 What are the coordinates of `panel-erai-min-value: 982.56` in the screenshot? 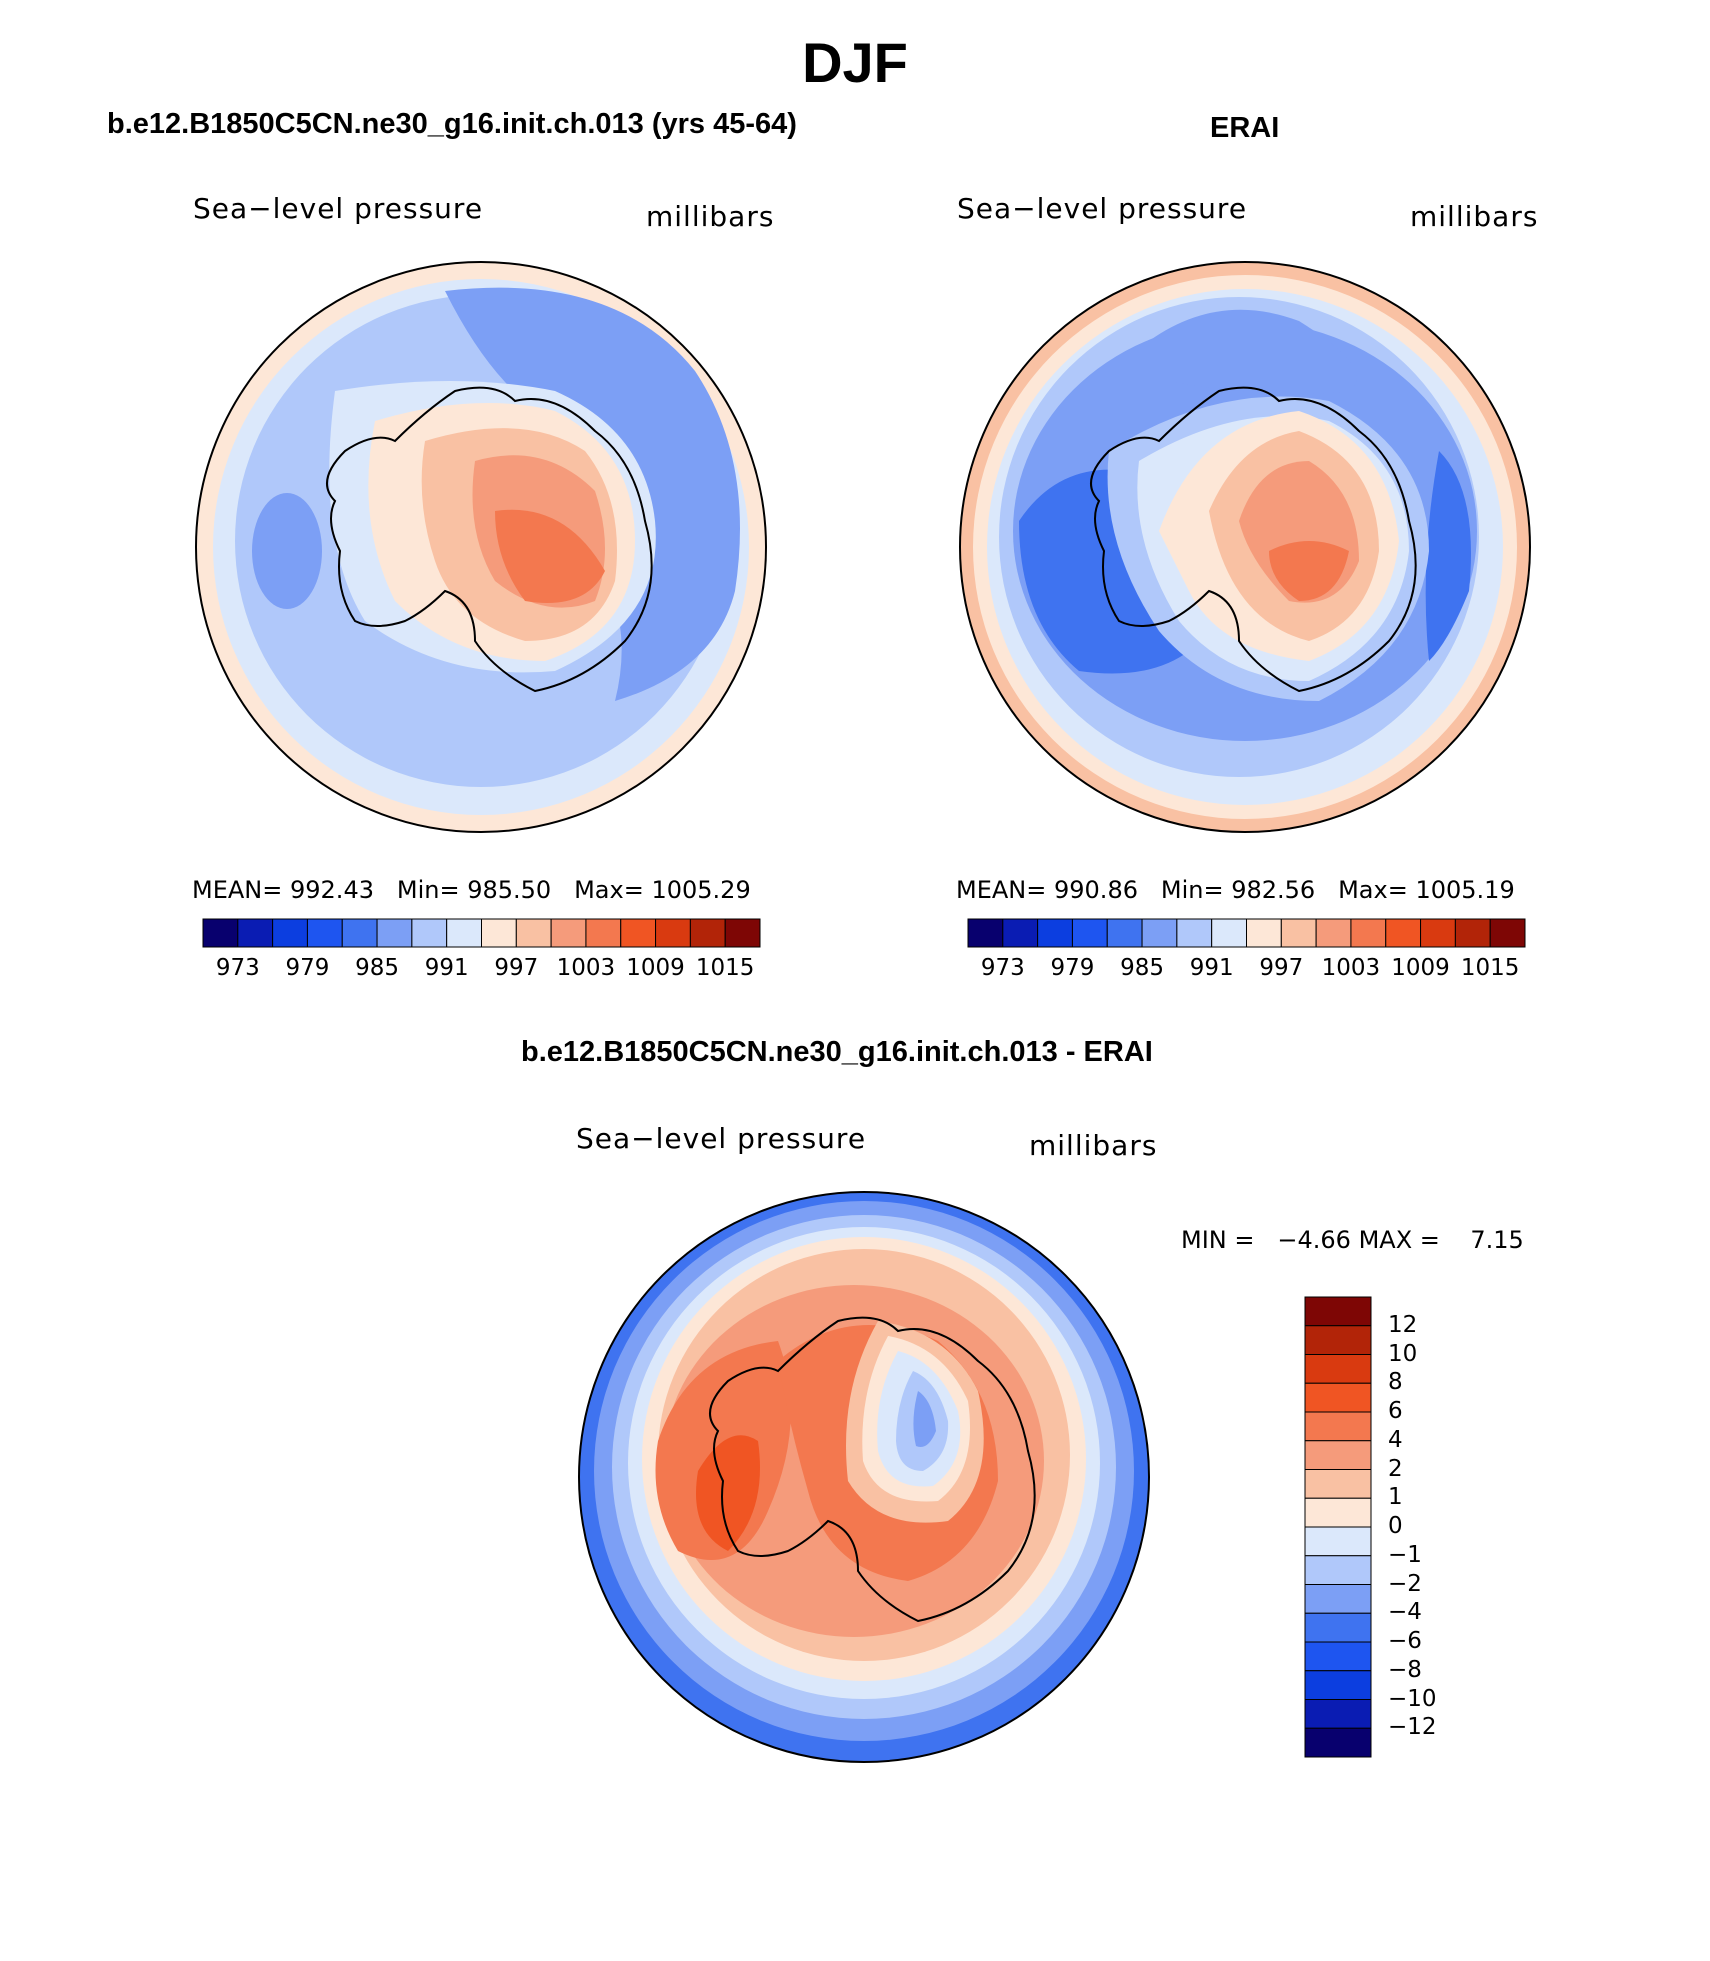 It's located at (1273, 890).